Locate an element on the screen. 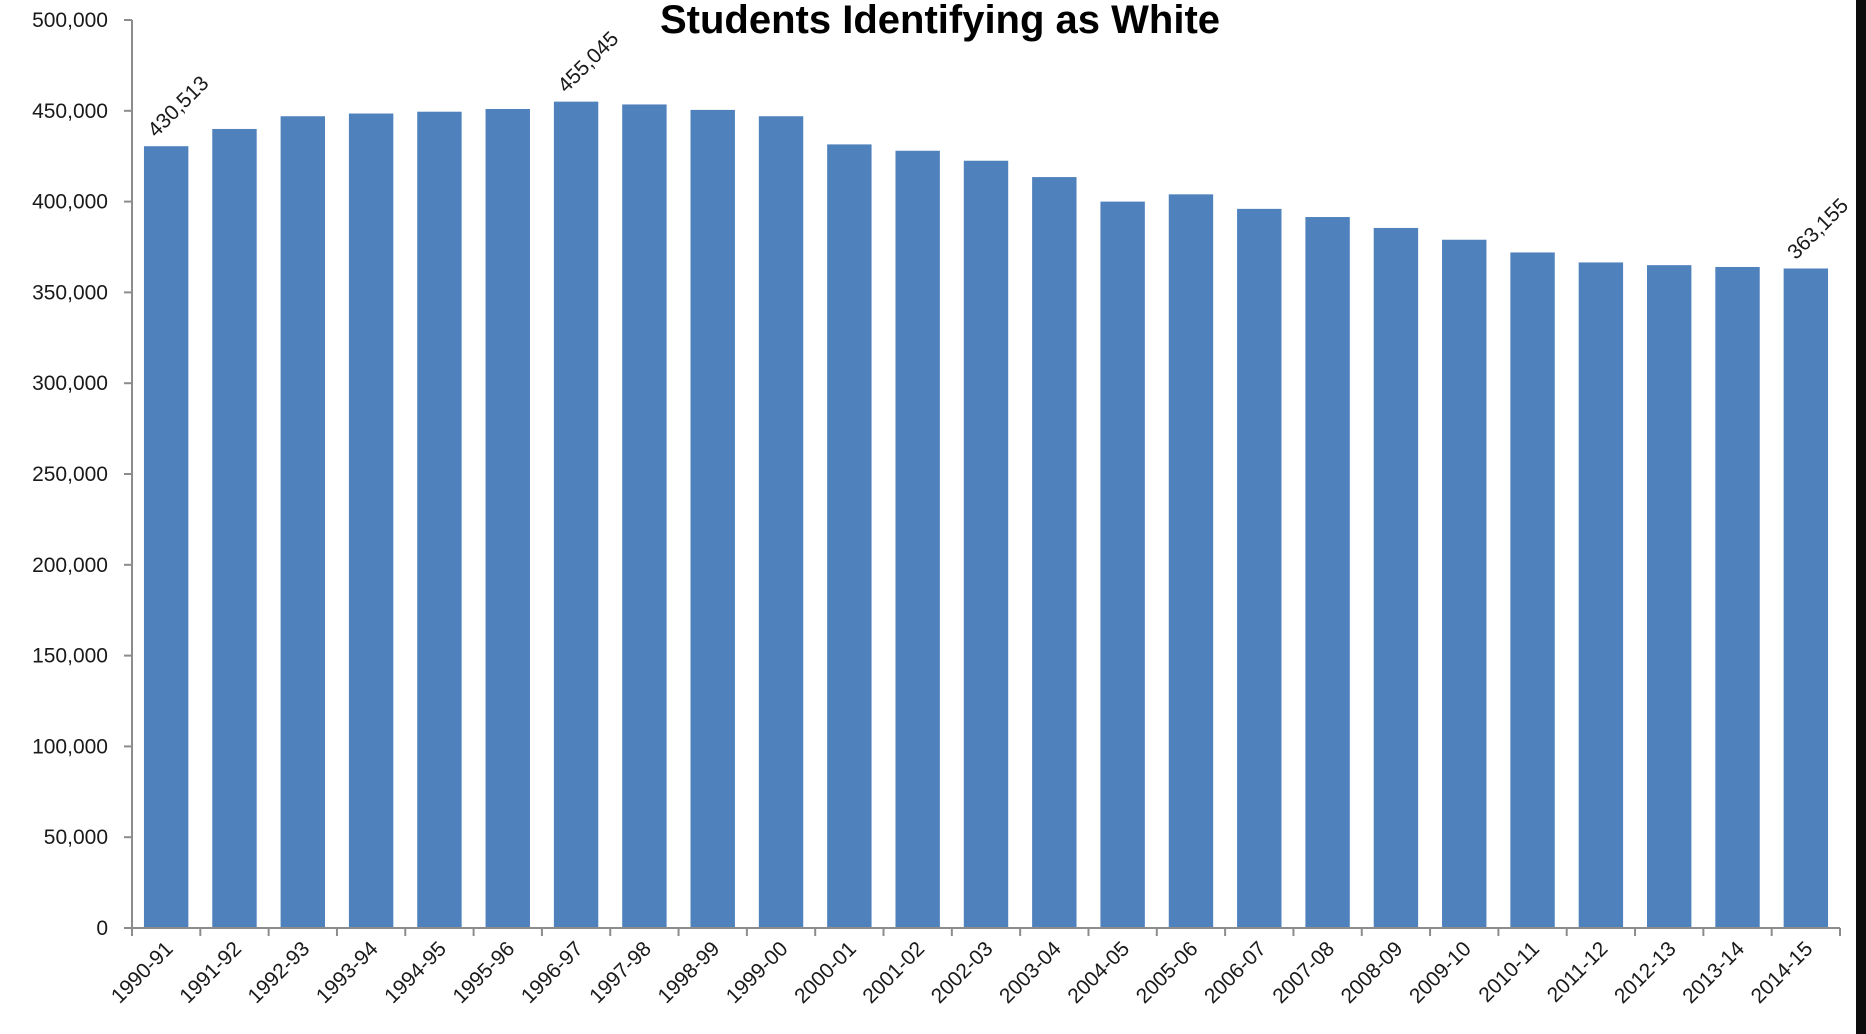 This screenshot has width=1866, height=1034. x-tick-label: 2009-10 is located at coordinates (1440, 972).